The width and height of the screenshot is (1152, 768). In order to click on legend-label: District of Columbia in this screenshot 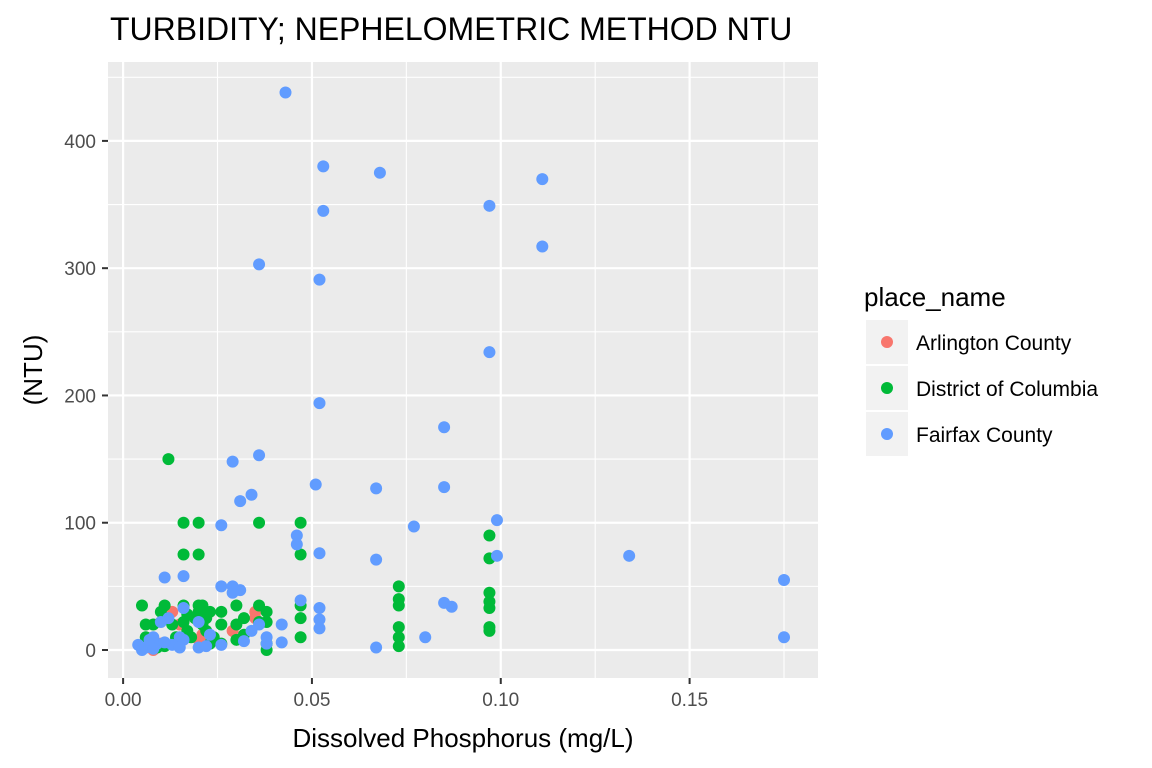, I will do `click(1007, 389)`.